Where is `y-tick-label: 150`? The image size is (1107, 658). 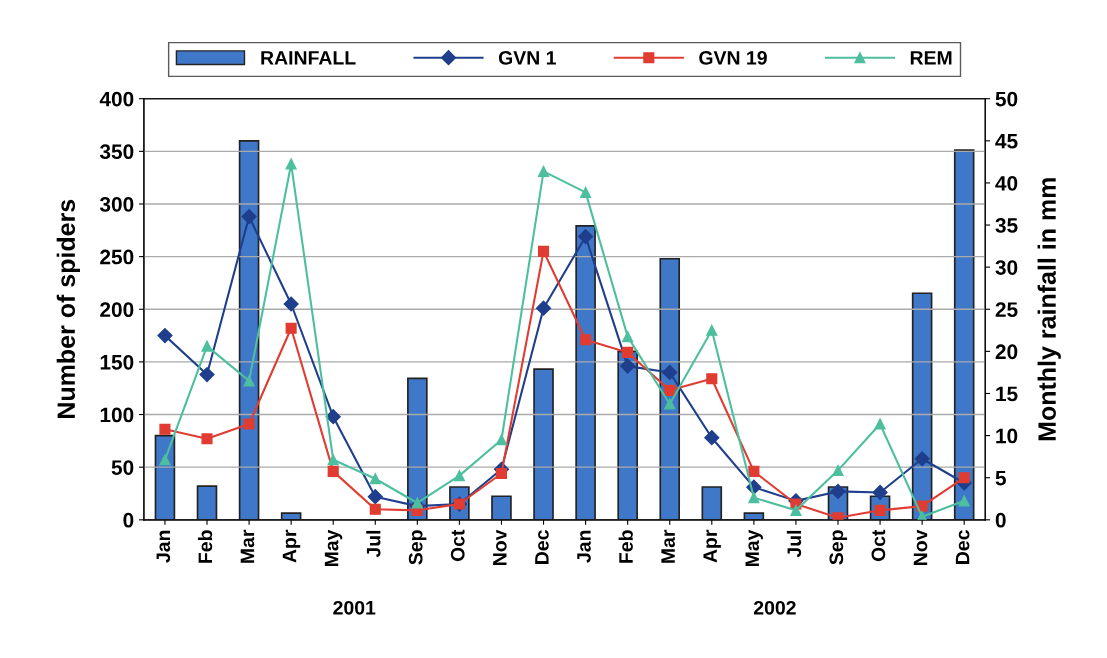 y-tick-label: 150 is located at coordinates (117, 362).